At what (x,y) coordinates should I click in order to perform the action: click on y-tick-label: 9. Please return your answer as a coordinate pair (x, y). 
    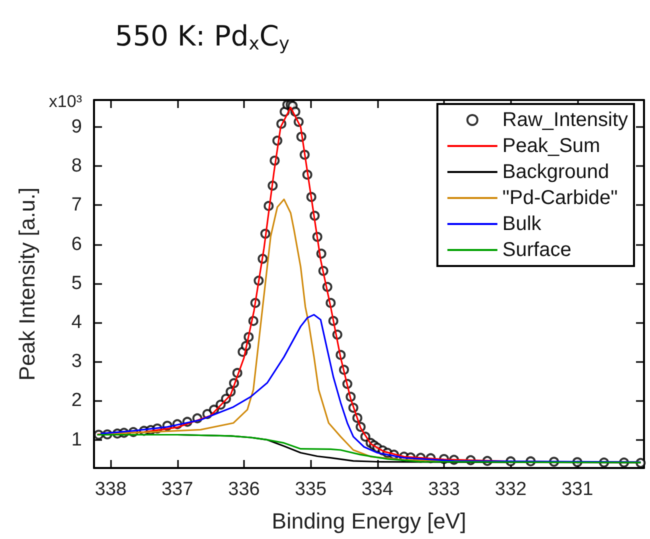
    Looking at the image, I should click on (76, 127).